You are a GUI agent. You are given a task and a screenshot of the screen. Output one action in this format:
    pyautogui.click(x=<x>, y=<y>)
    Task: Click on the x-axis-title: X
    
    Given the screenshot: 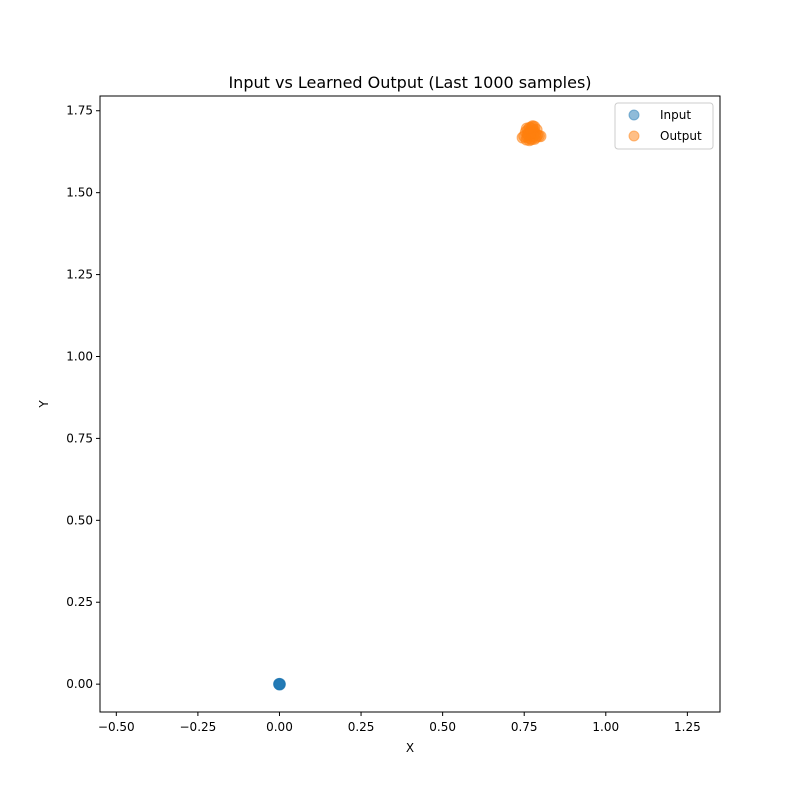 What is the action you would take?
    pyautogui.click(x=410, y=748)
    